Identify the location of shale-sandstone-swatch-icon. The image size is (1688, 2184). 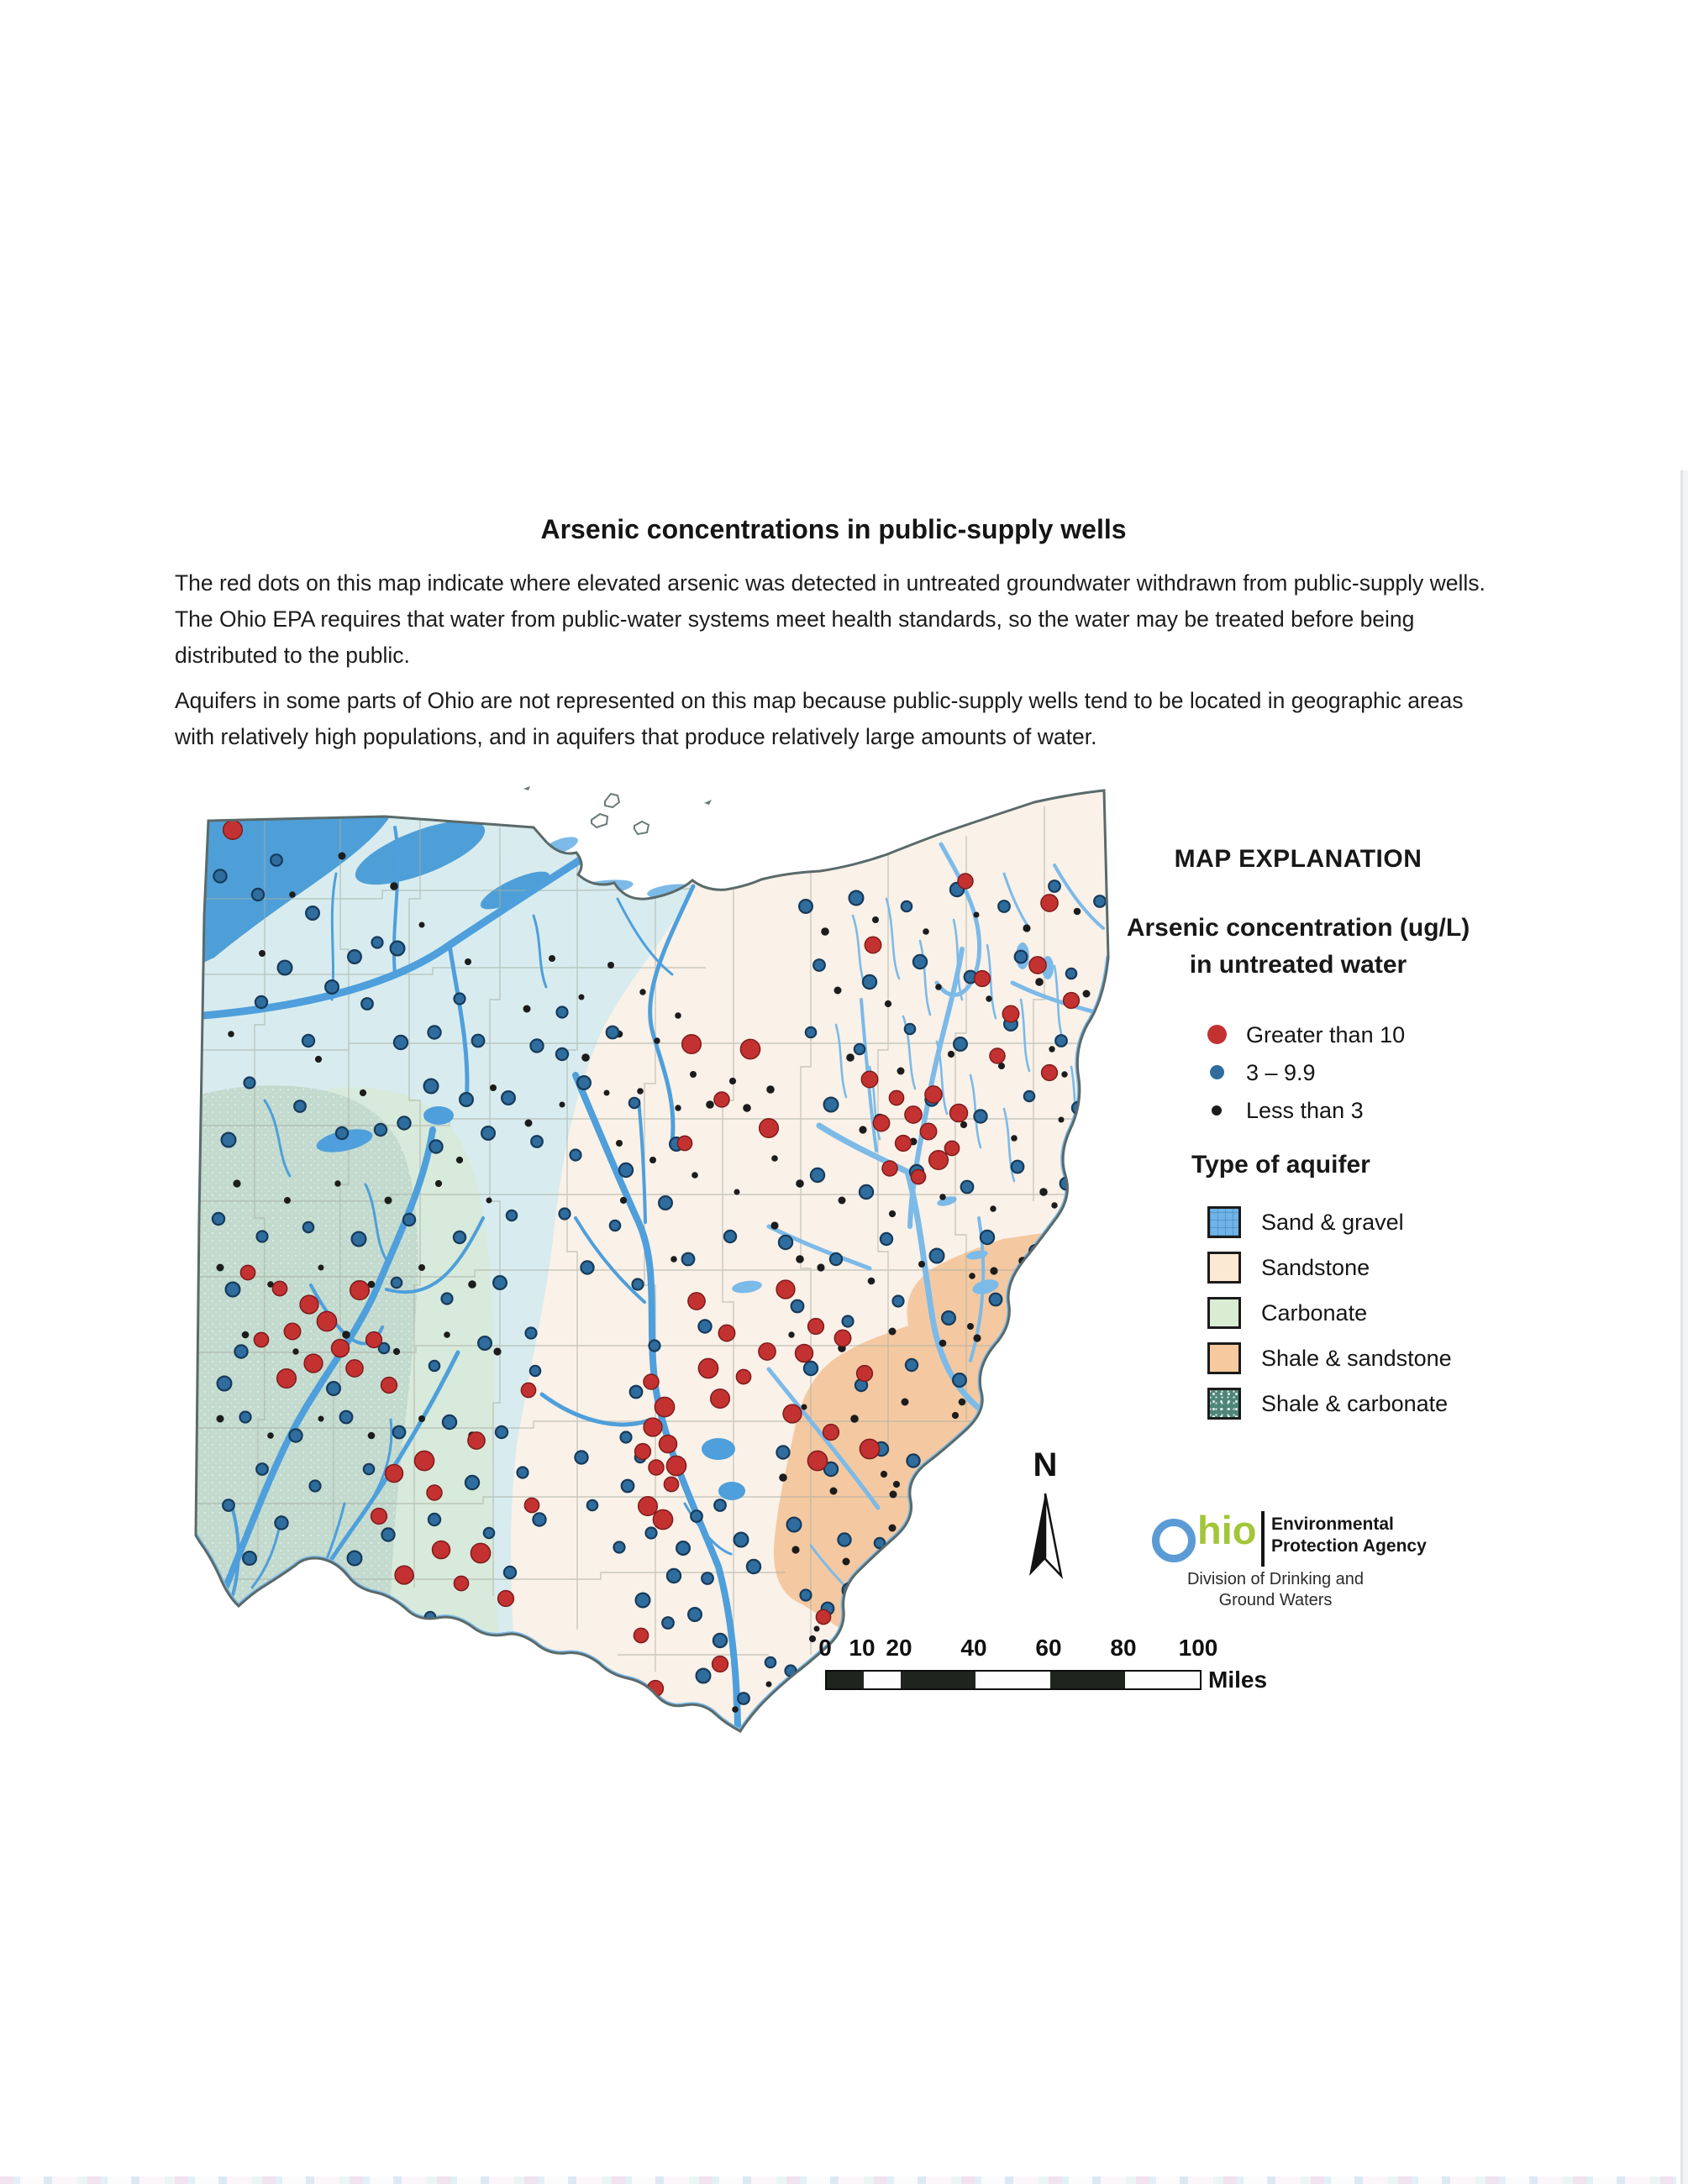
(1224, 1358).